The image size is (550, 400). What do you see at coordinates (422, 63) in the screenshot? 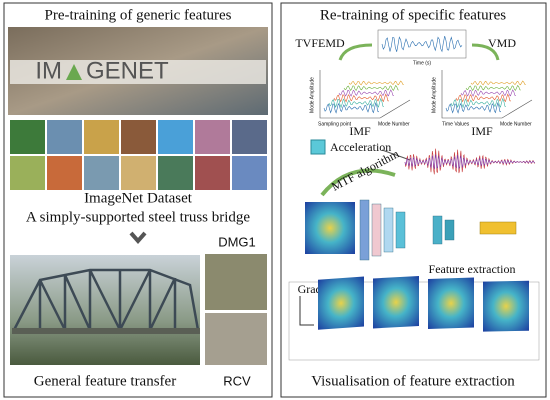
I see `signal-axis: Time (s)` at bounding box center [422, 63].